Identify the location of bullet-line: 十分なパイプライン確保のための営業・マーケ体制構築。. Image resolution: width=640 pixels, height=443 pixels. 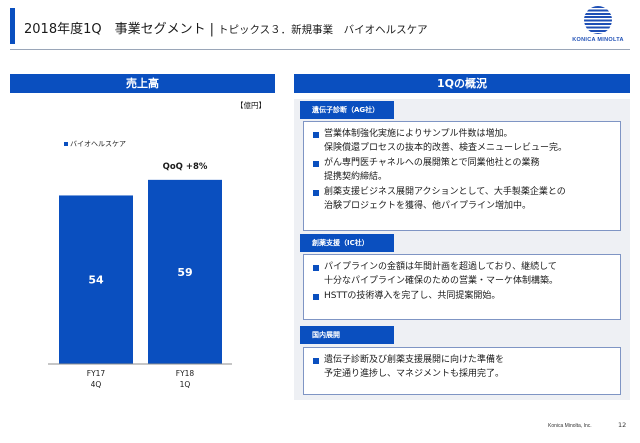
(441, 280).